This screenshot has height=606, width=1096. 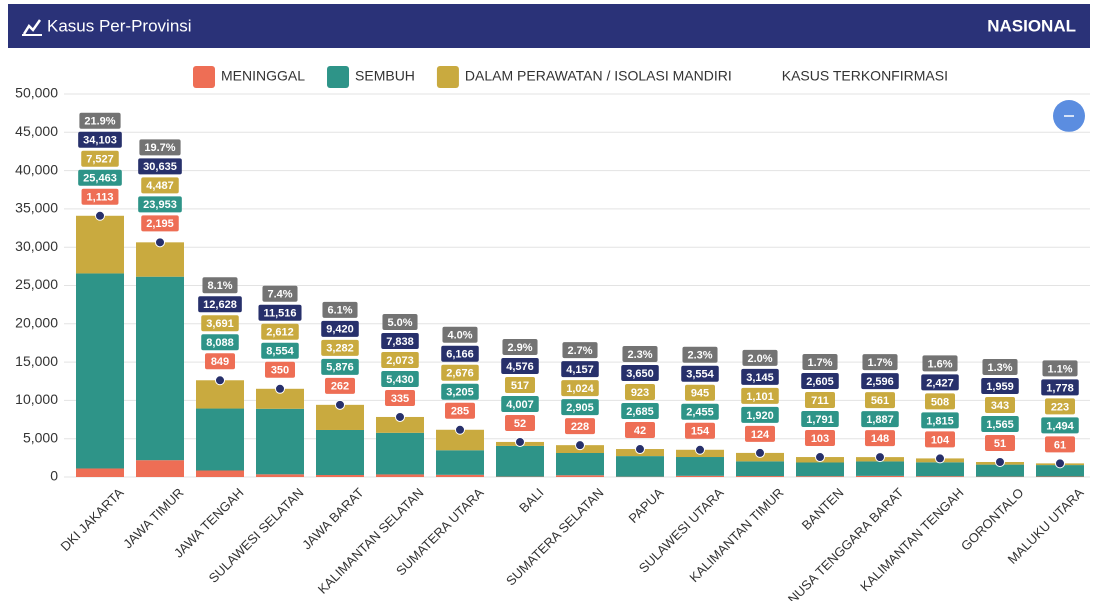 I want to click on data-label: 3,691, so click(x=220, y=324).